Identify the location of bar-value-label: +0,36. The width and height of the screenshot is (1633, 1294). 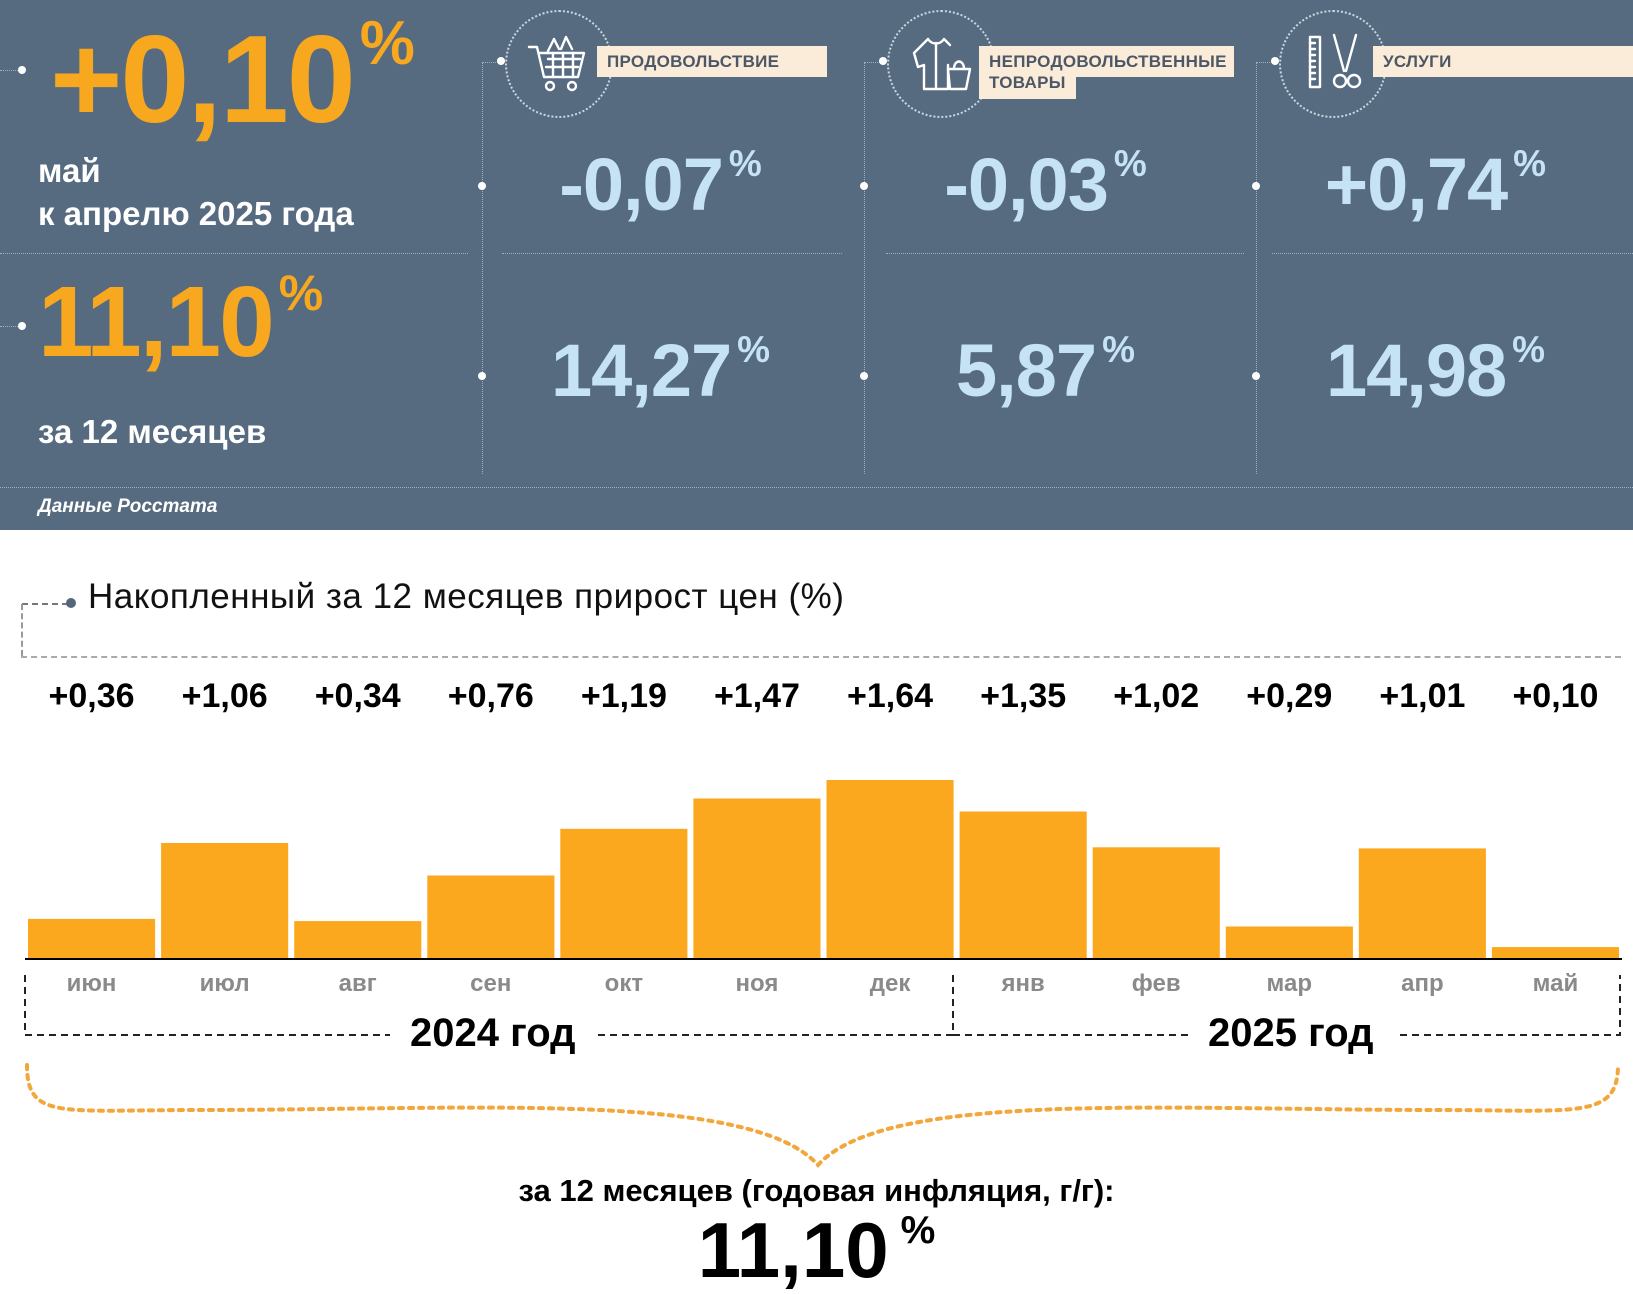
(91, 696).